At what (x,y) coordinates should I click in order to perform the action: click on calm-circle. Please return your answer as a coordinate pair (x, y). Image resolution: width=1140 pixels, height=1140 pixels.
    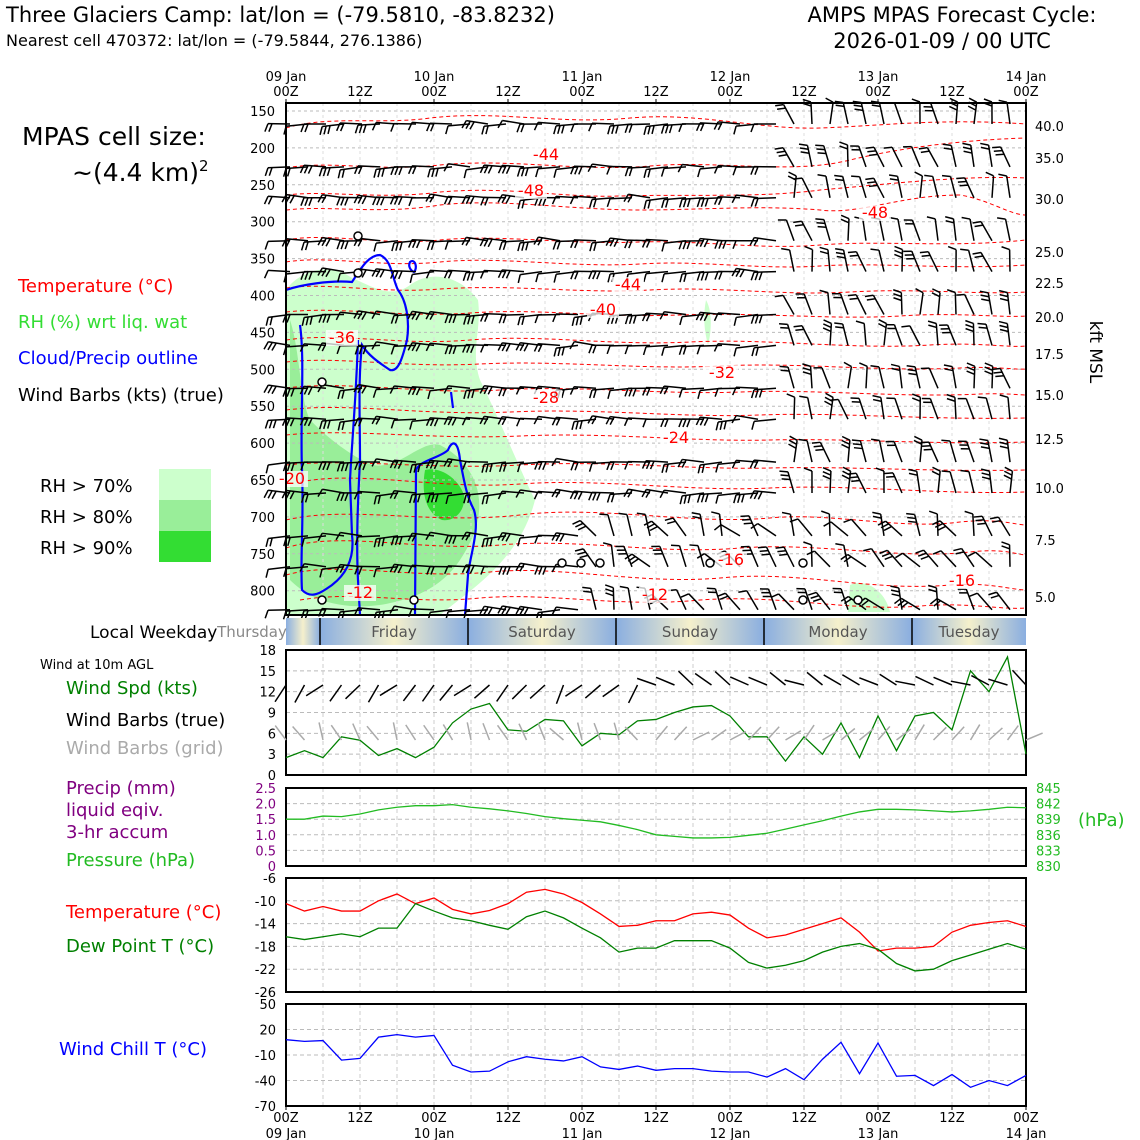
    Looking at the image, I should click on (414, 600).